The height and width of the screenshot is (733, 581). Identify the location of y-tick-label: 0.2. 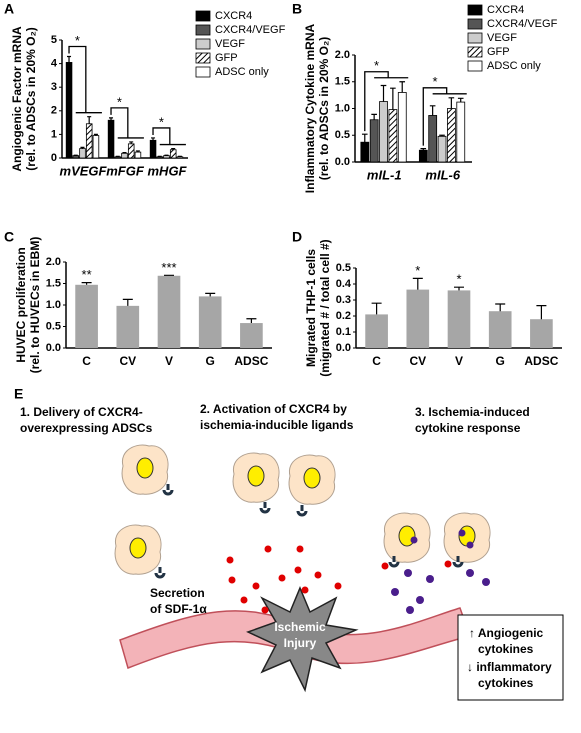
(343, 316).